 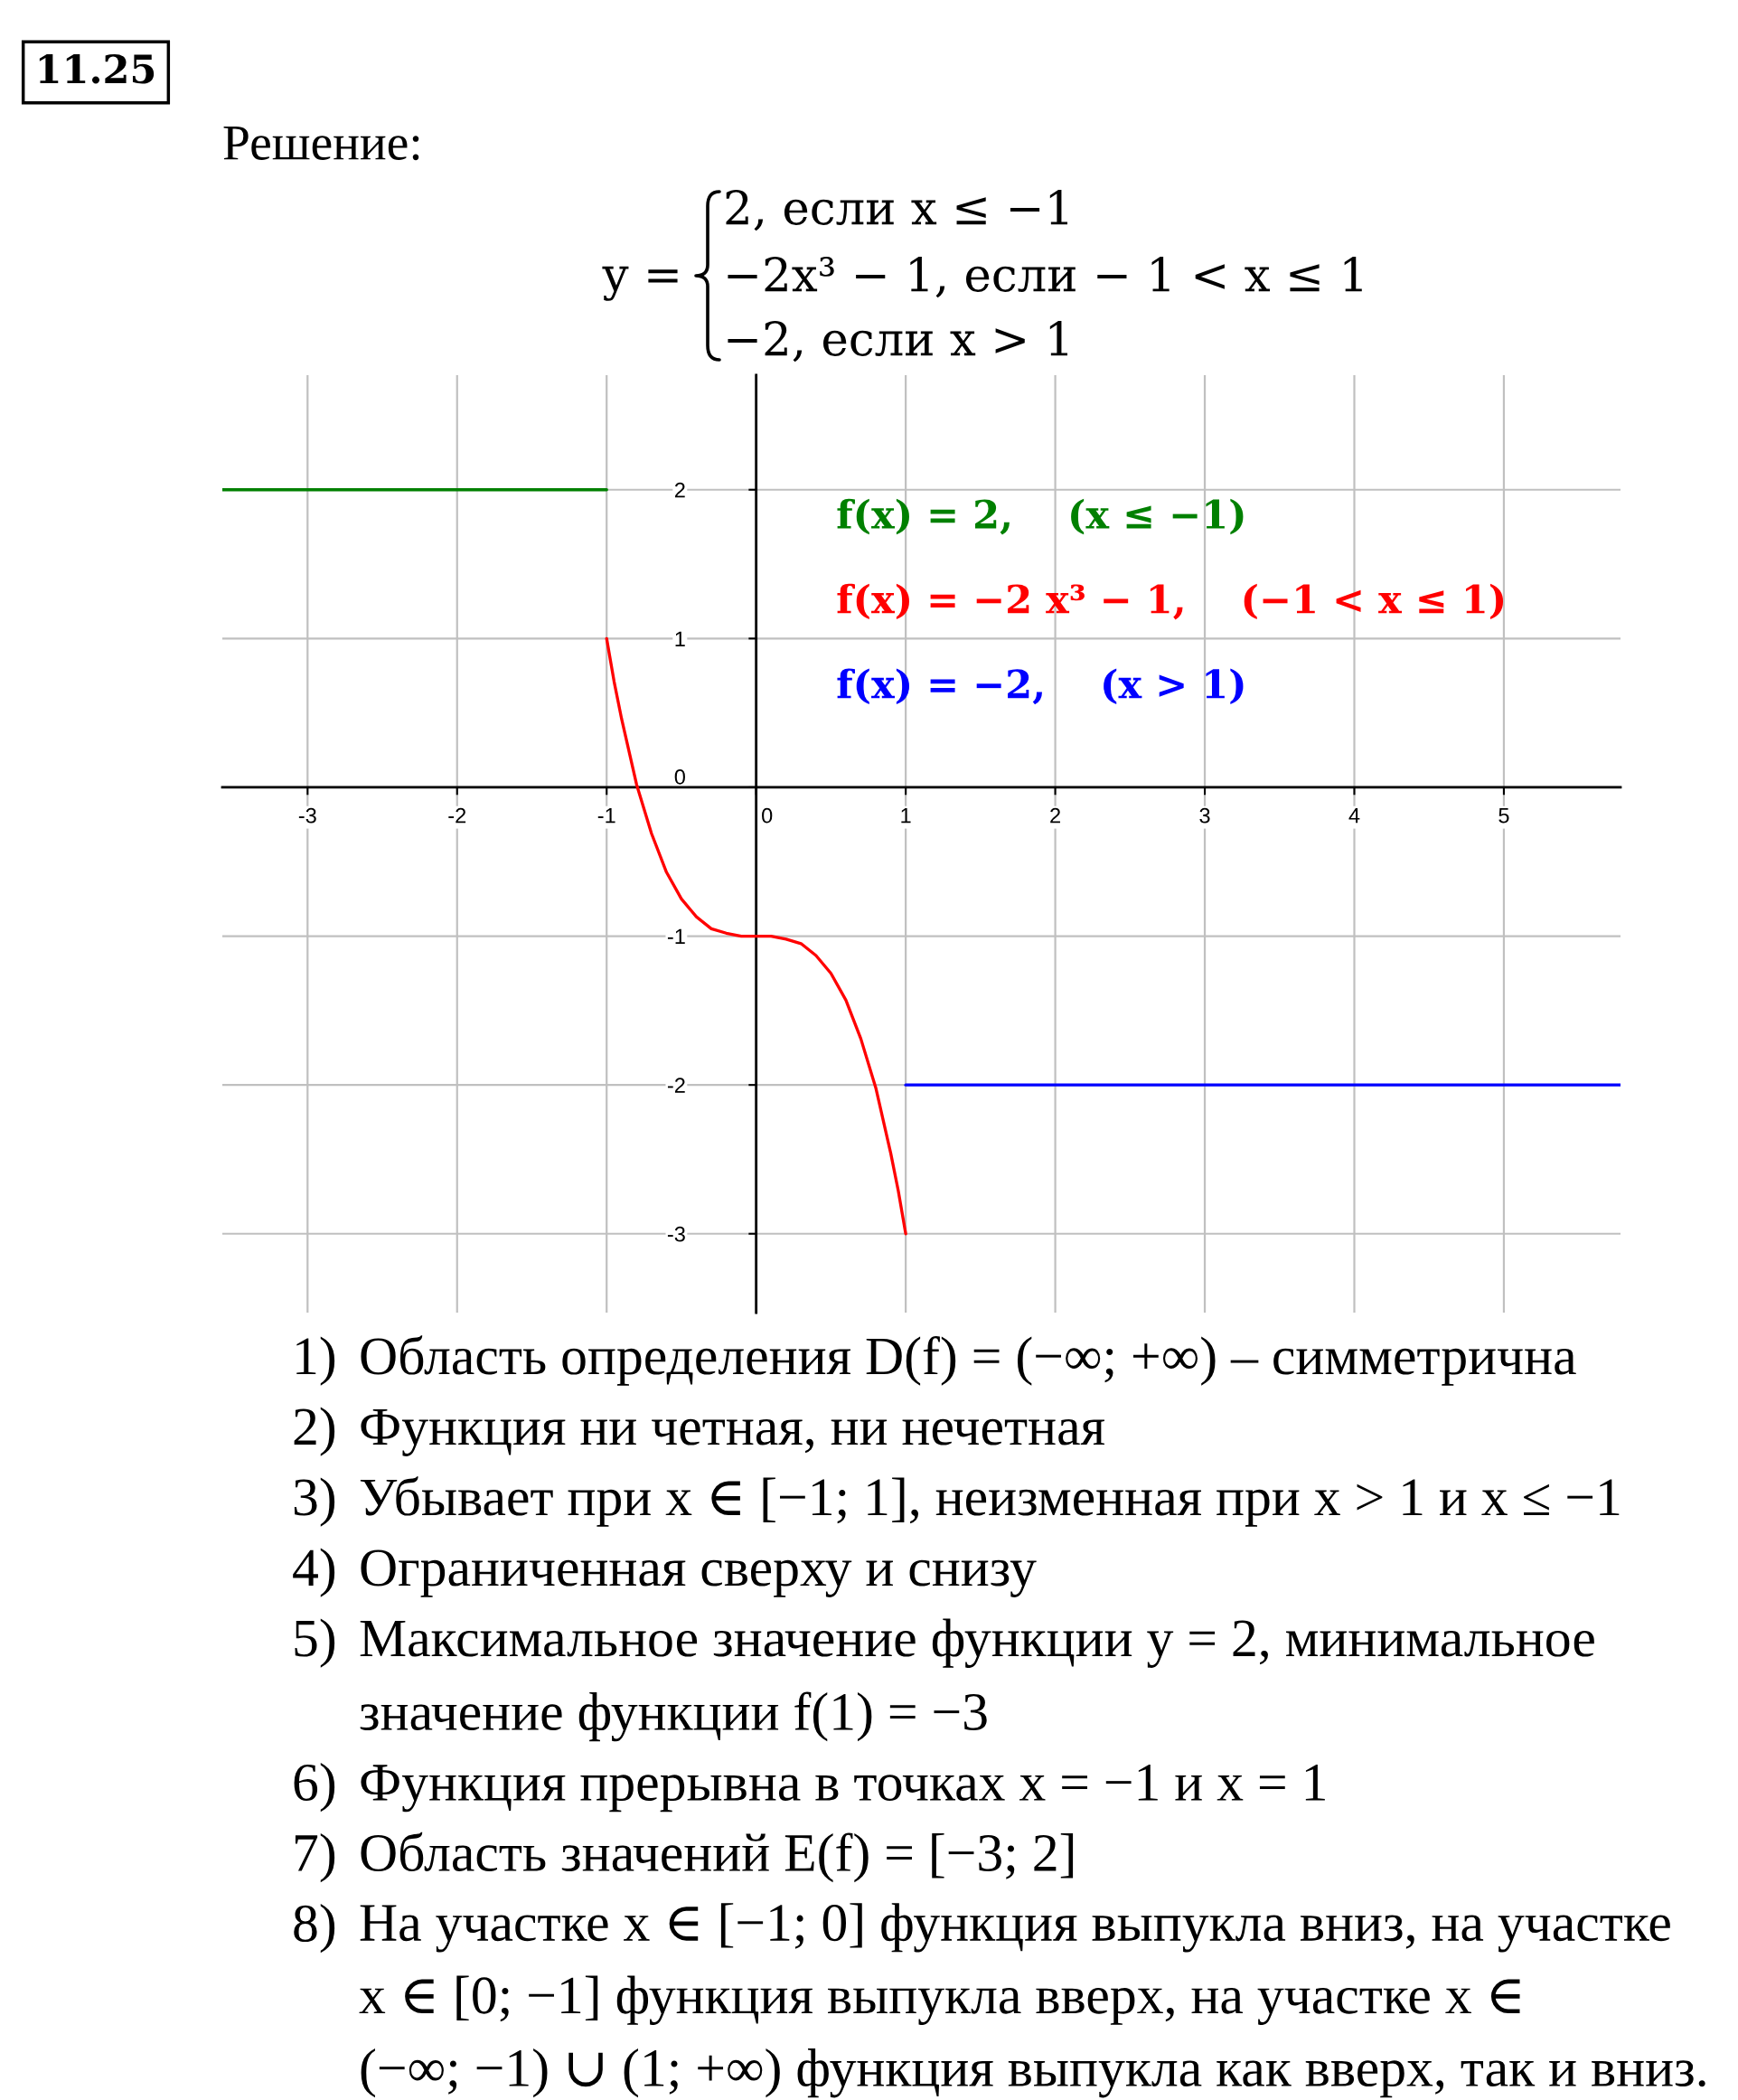 I want to click on y-tick-label: -2, so click(x=676, y=1085).